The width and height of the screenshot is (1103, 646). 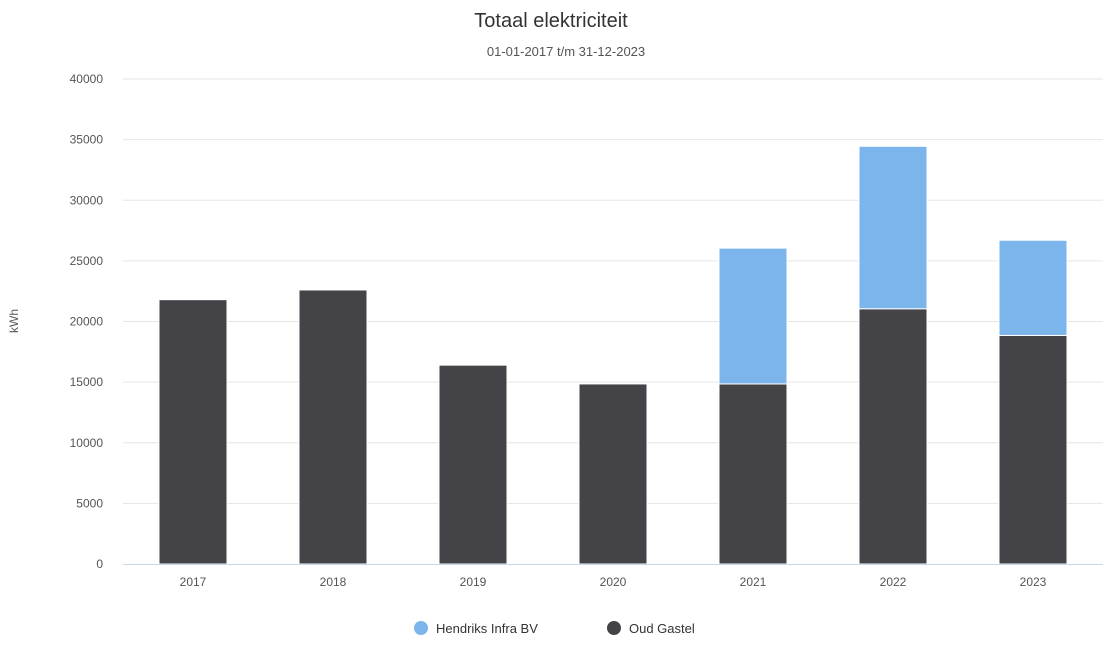 I want to click on y-axis-tick-labels: 0 5000 10000 15000 20000 25000 30000 35000 40000, so click(x=87, y=321).